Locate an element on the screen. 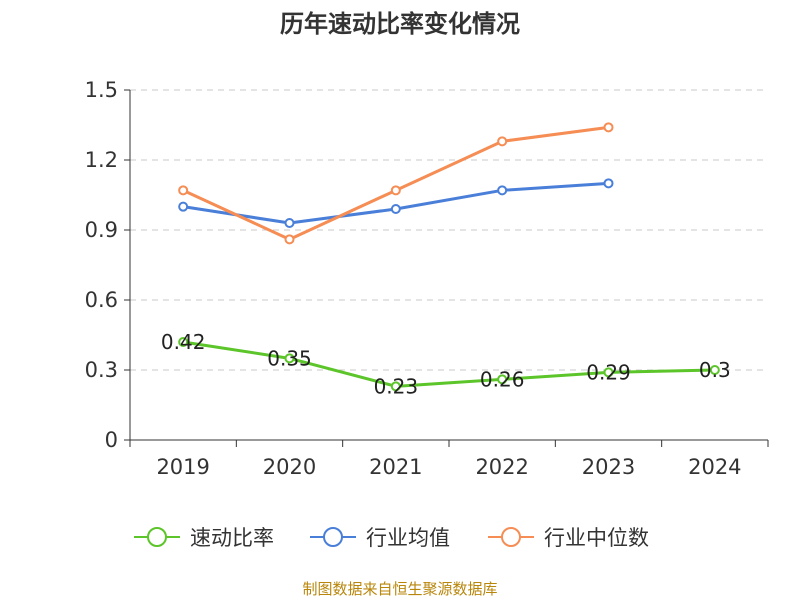 This screenshot has width=800, height=600. data-label: 0.26 is located at coordinates (502, 379).